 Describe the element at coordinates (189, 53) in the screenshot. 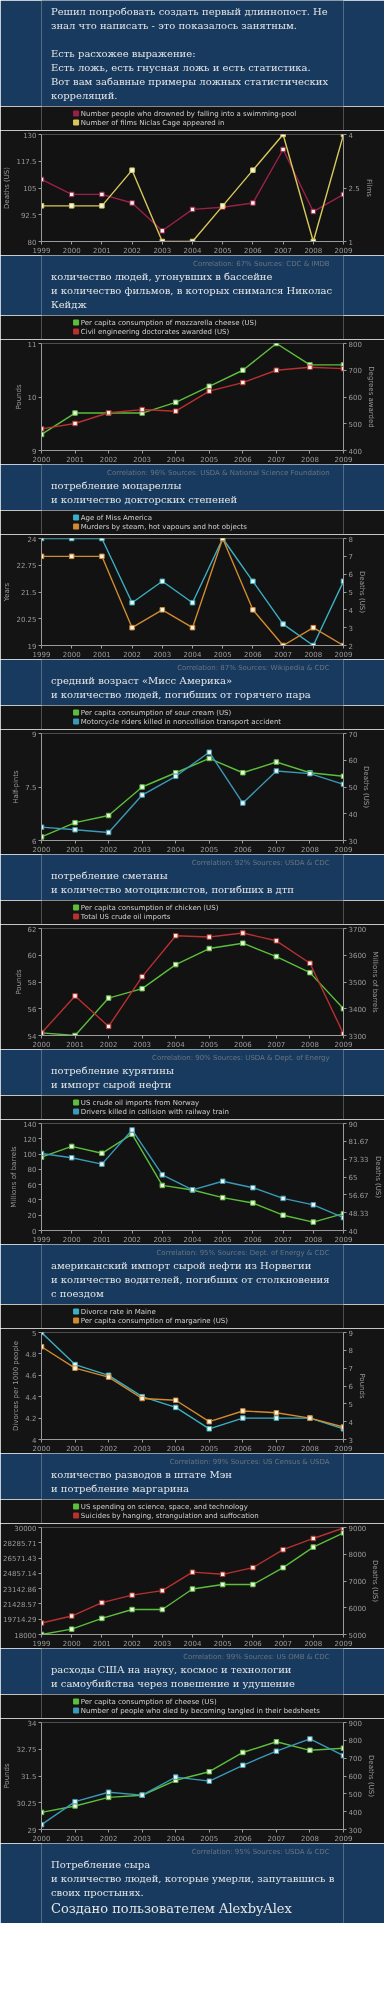

I see `chart-title: Решил попробовать создать первый длиннопост. Не знал что написать - это показалось занятным. Есть расхожее выражение: Есть ложь, есть гнусная ложь и есть статистика. Вот вам забавные примеры ложных статистических корреляций.` at that location.